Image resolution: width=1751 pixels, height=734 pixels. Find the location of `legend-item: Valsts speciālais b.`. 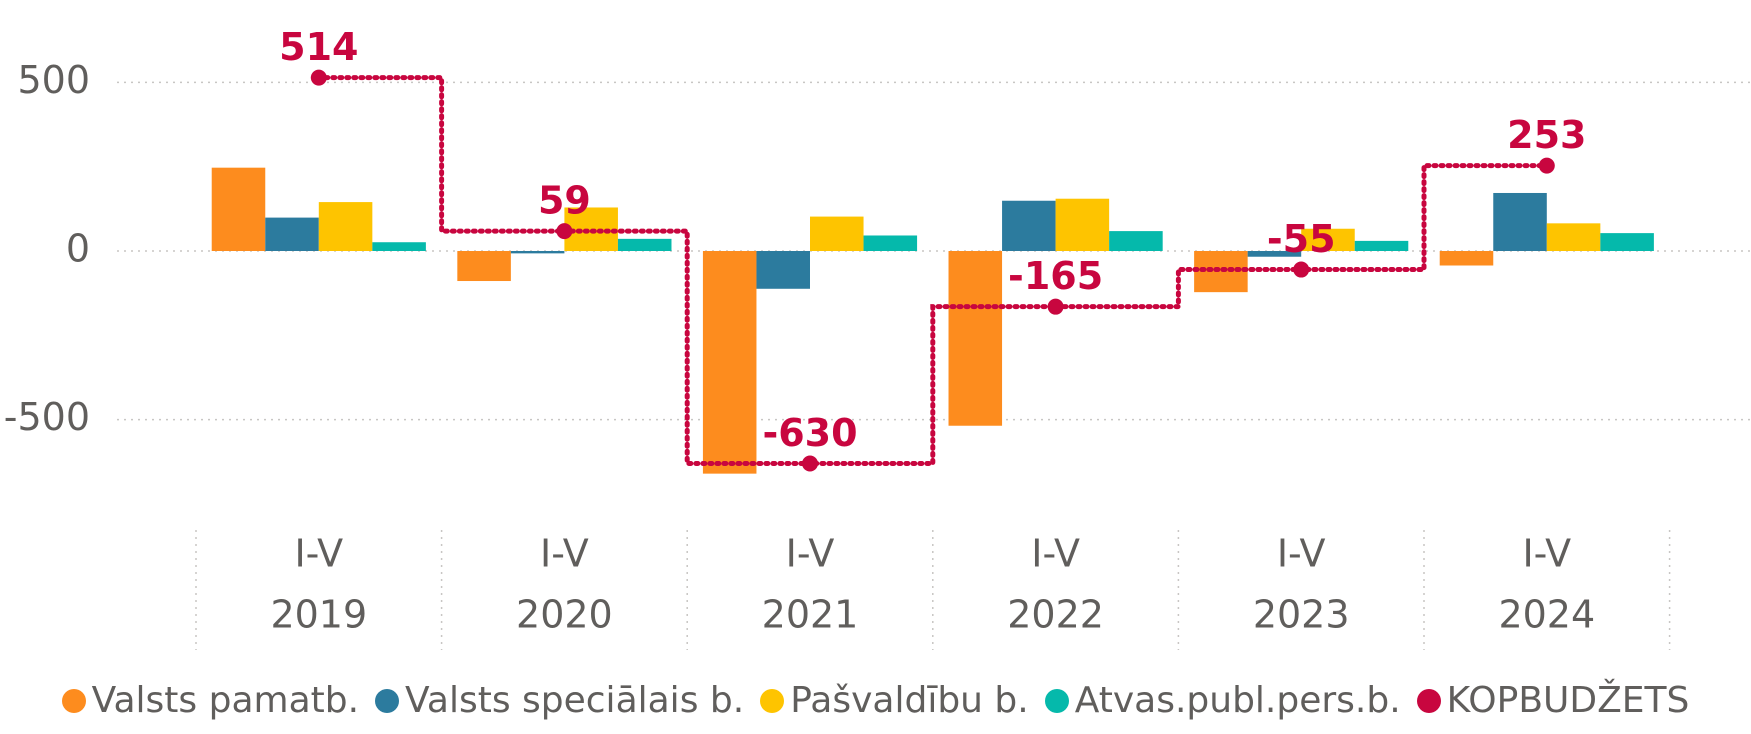

legend-item: Valsts speciālais b. is located at coordinates (559, 700).